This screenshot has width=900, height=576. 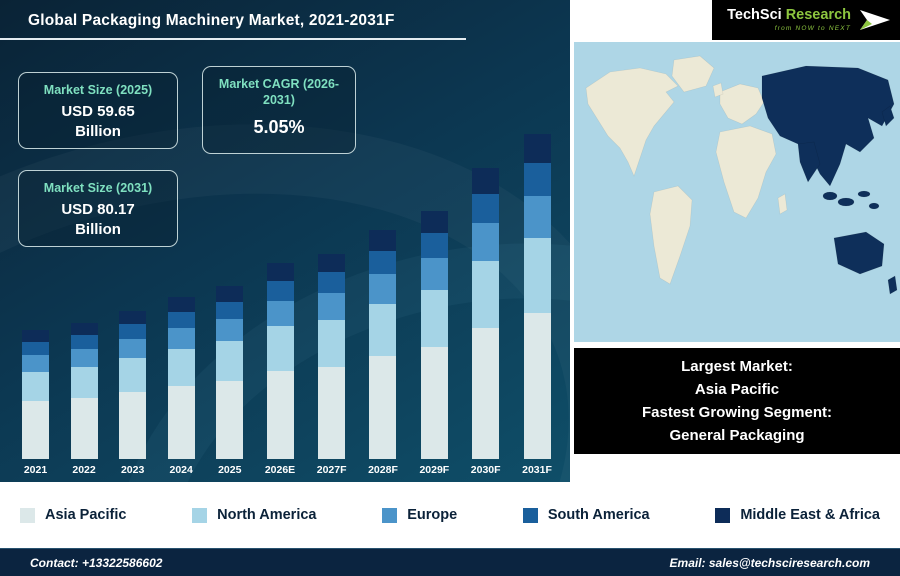 What do you see at coordinates (829, 180) in the screenshot?
I see `map-highlight-asia-pacific` at bounding box center [829, 180].